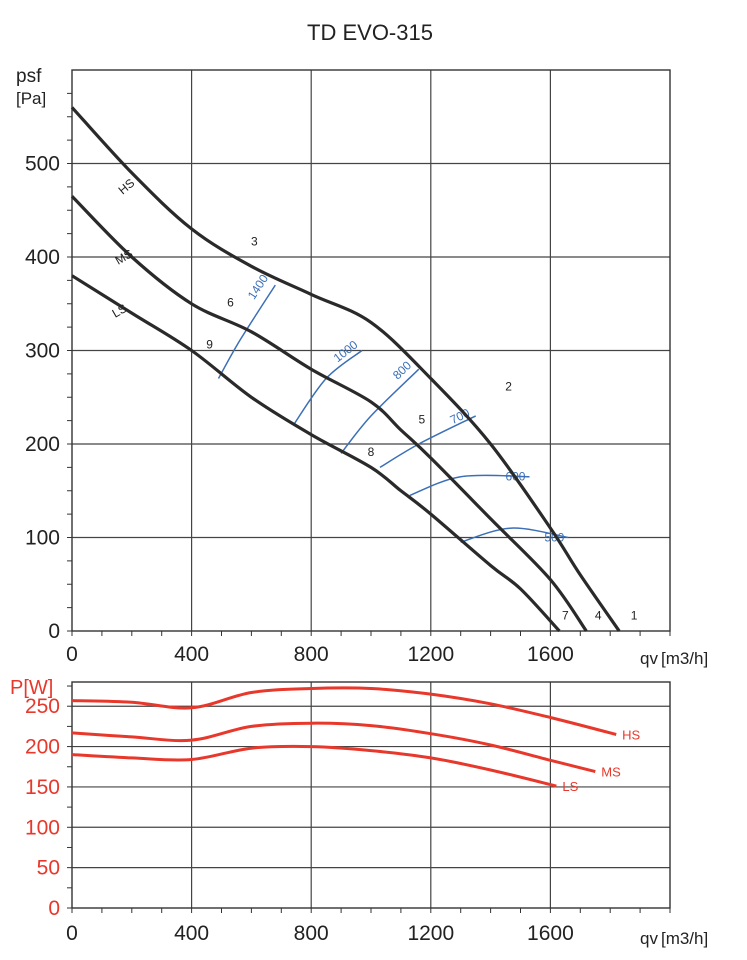 The width and height of the screenshot is (747, 960). I want to click on operating-point-5: 5, so click(421, 419).